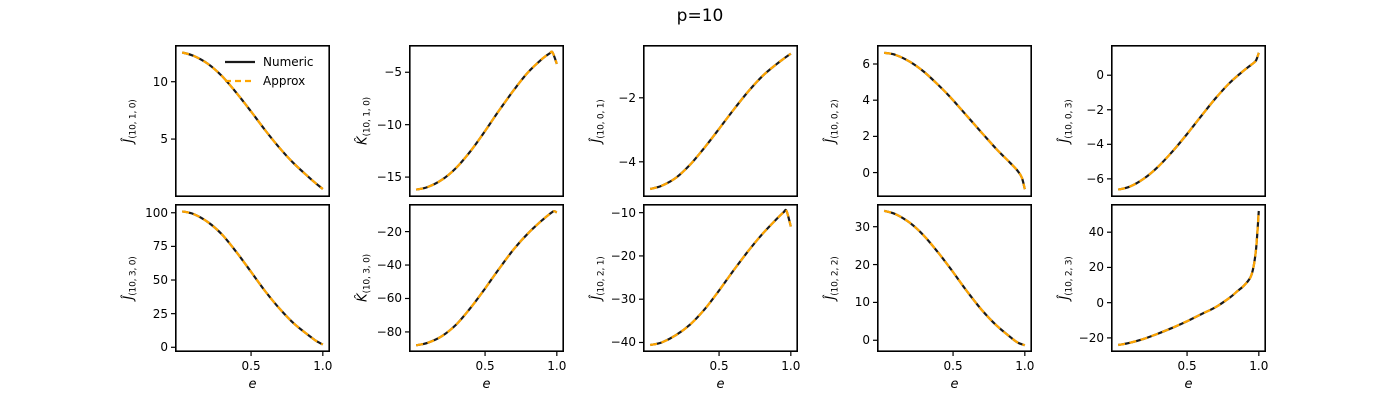 This screenshot has width=1400, height=400. I want to click on y-axis-label: Ĵ(10, 0, 1), so click(598, 120).